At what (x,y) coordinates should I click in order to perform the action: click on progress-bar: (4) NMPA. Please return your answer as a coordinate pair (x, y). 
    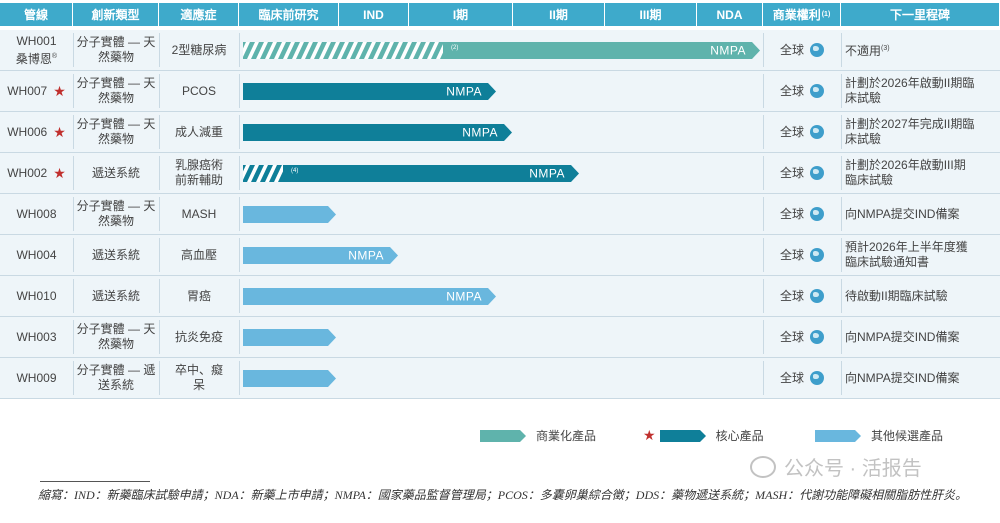
    Looking at the image, I should click on (411, 173).